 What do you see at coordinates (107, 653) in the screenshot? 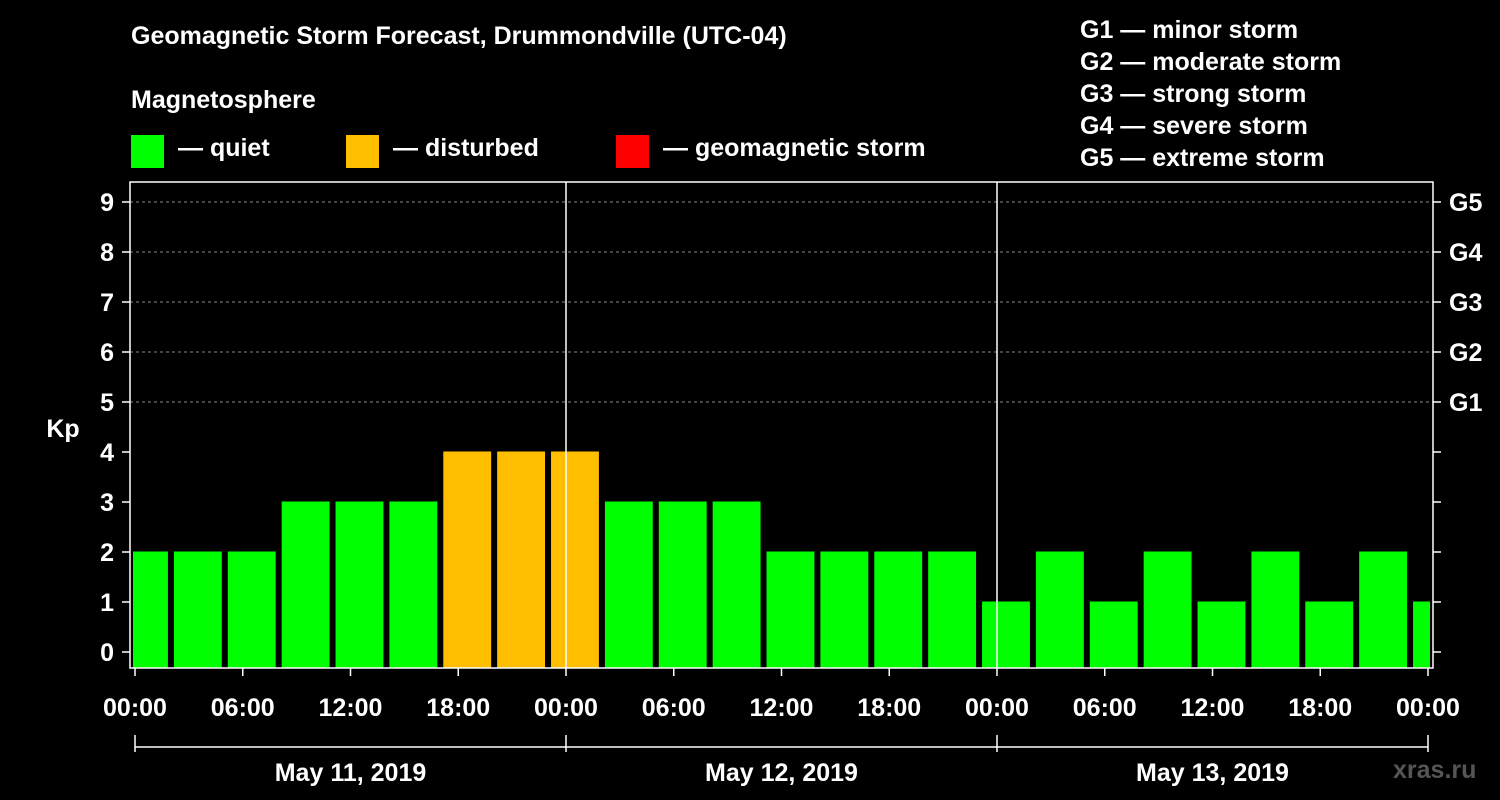
I see `y-tick-label: 0` at bounding box center [107, 653].